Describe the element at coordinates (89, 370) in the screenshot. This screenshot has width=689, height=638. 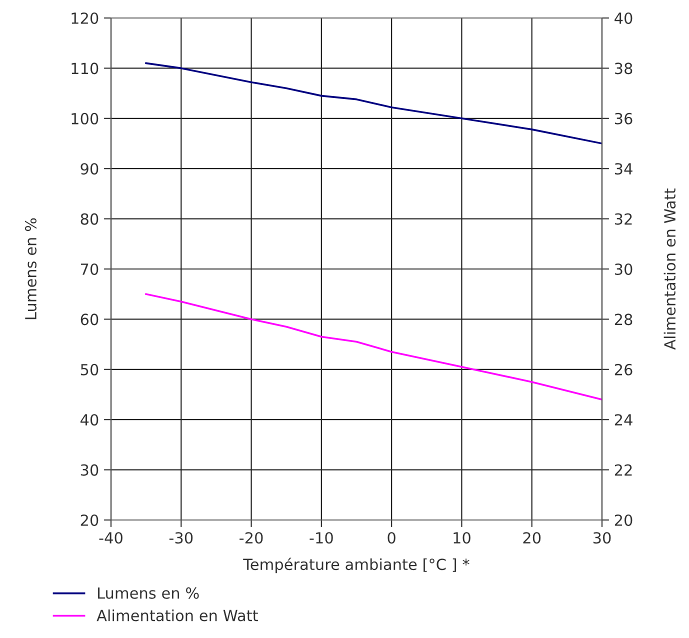
I see `y-tick-label: 50` at that location.